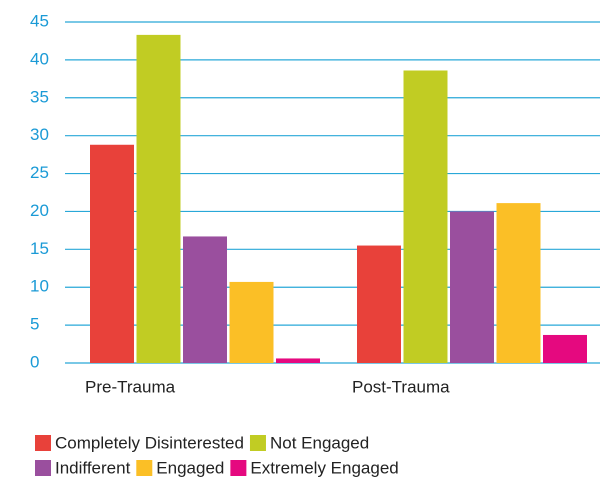 The height and width of the screenshot is (491, 616). Describe the element at coordinates (93, 467) in the screenshot. I see `legend-label: Indifferent` at that location.